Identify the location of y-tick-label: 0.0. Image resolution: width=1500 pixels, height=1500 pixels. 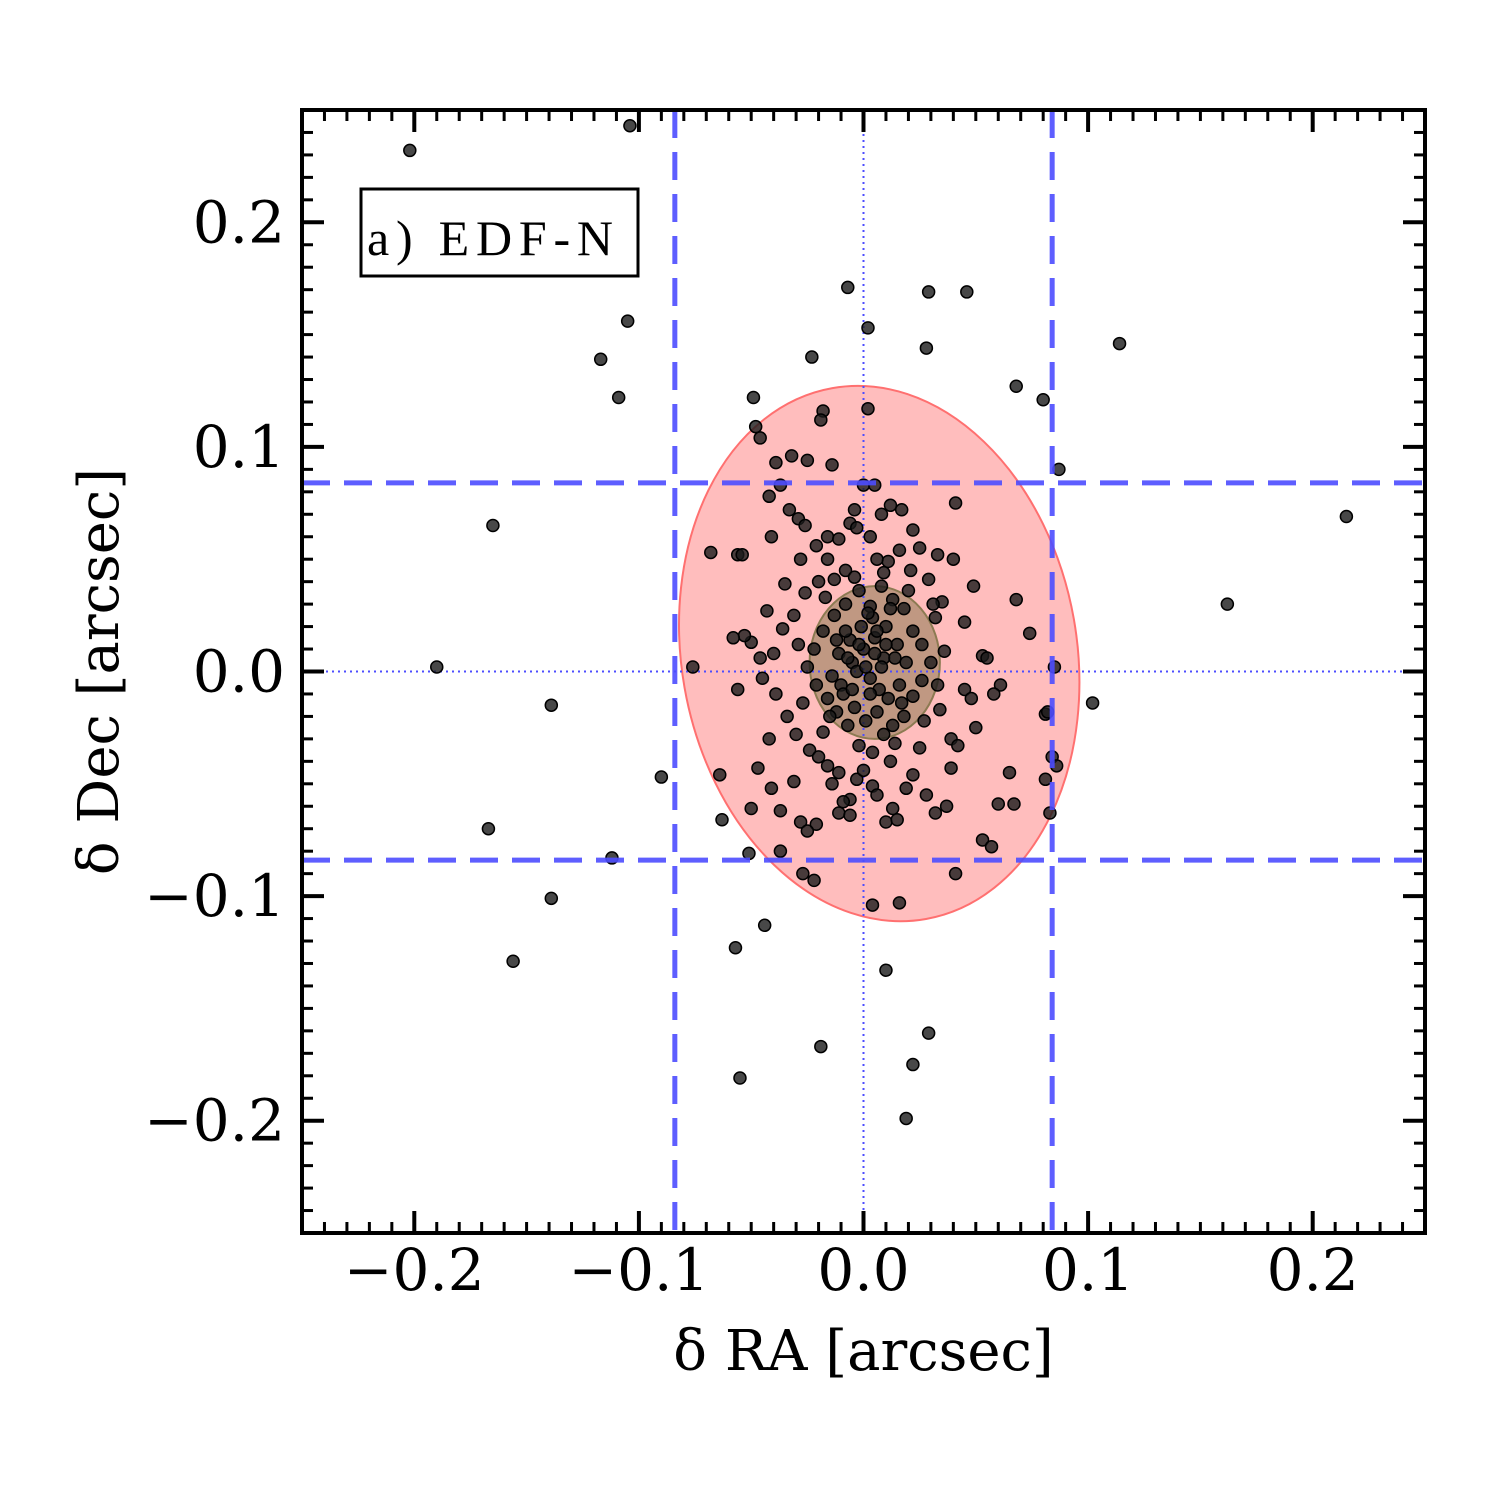
(239, 672).